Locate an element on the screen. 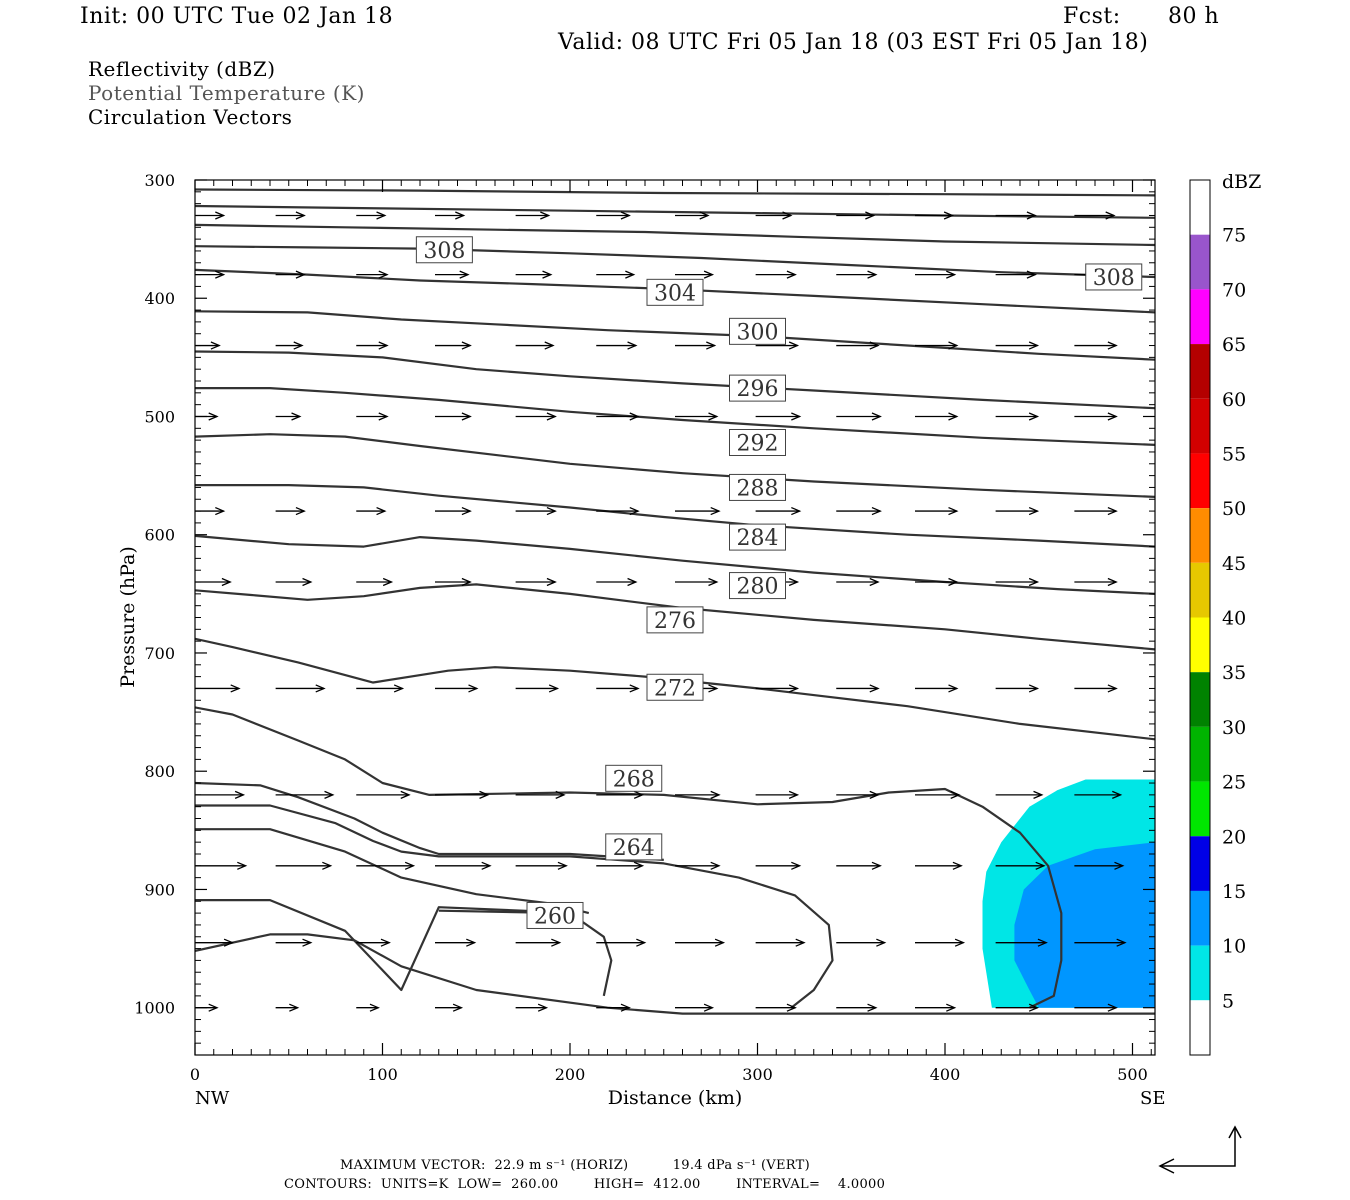 This screenshot has width=1350, height=1200. init-time: Init: 00 UTC Tue 02 Jan 18 is located at coordinates (237, 16).